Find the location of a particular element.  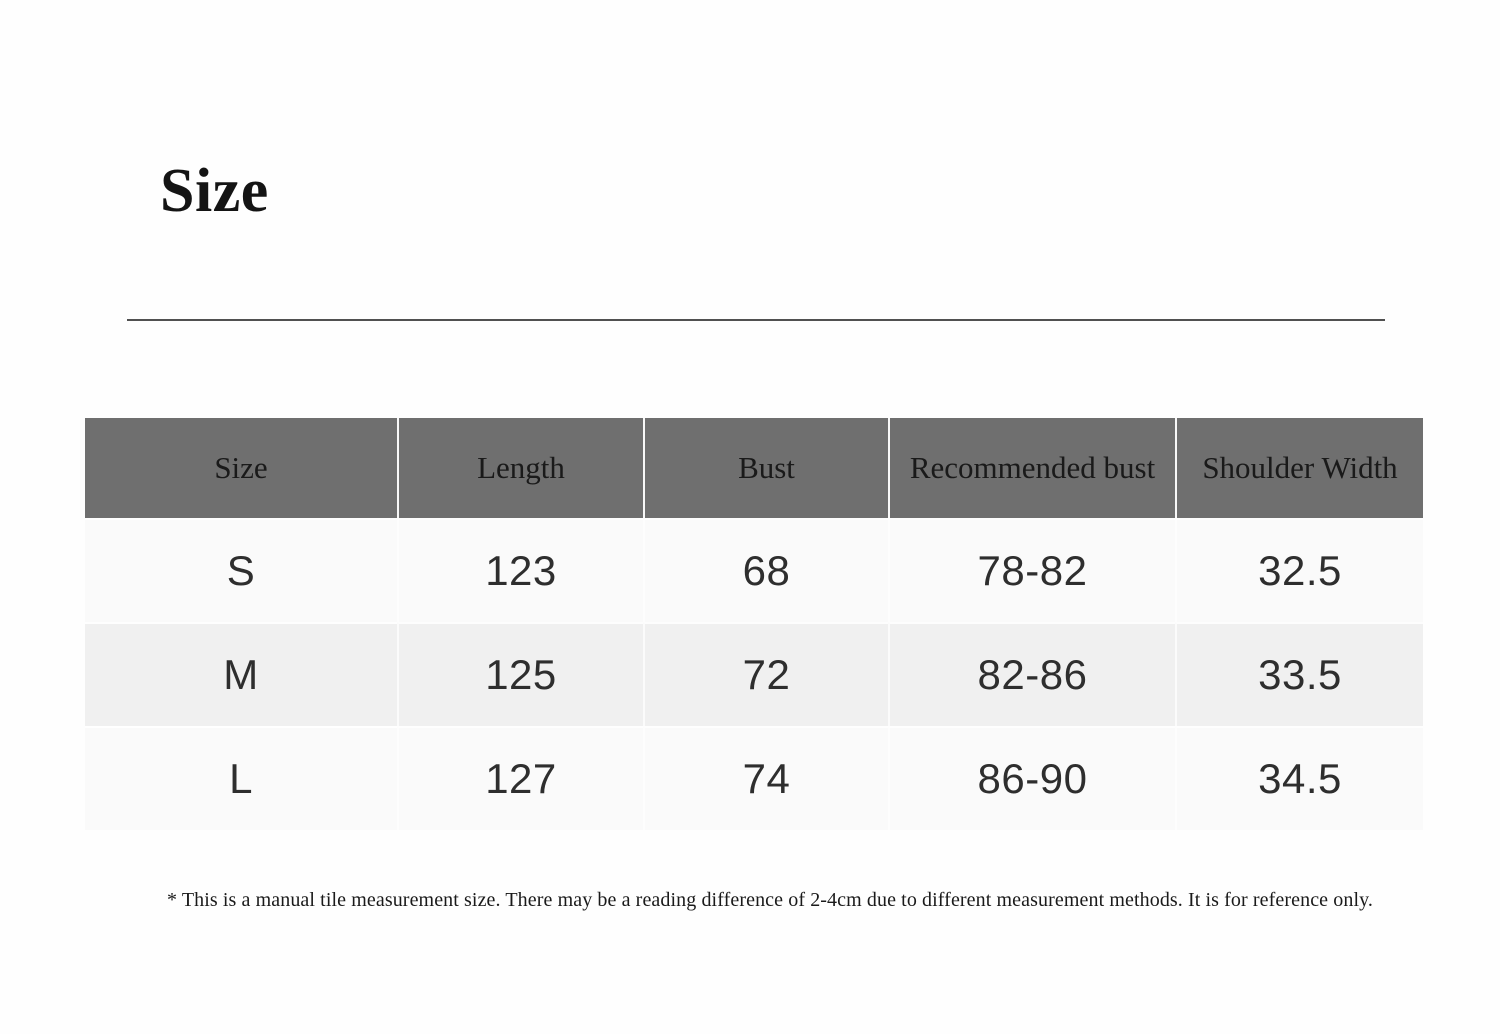

table-row: M 125 72 82-86 33.5 is located at coordinates (754, 674).